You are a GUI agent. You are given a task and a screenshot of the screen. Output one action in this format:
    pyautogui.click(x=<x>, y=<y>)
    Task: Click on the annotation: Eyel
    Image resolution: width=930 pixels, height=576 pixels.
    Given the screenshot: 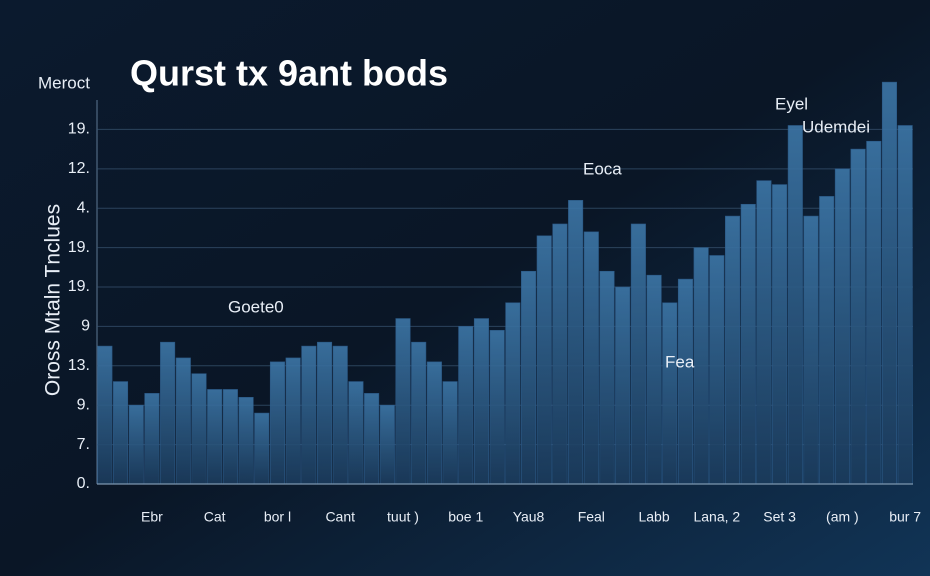 What is the action you would take?
    pyautogui.click(x=791, y=103)
    